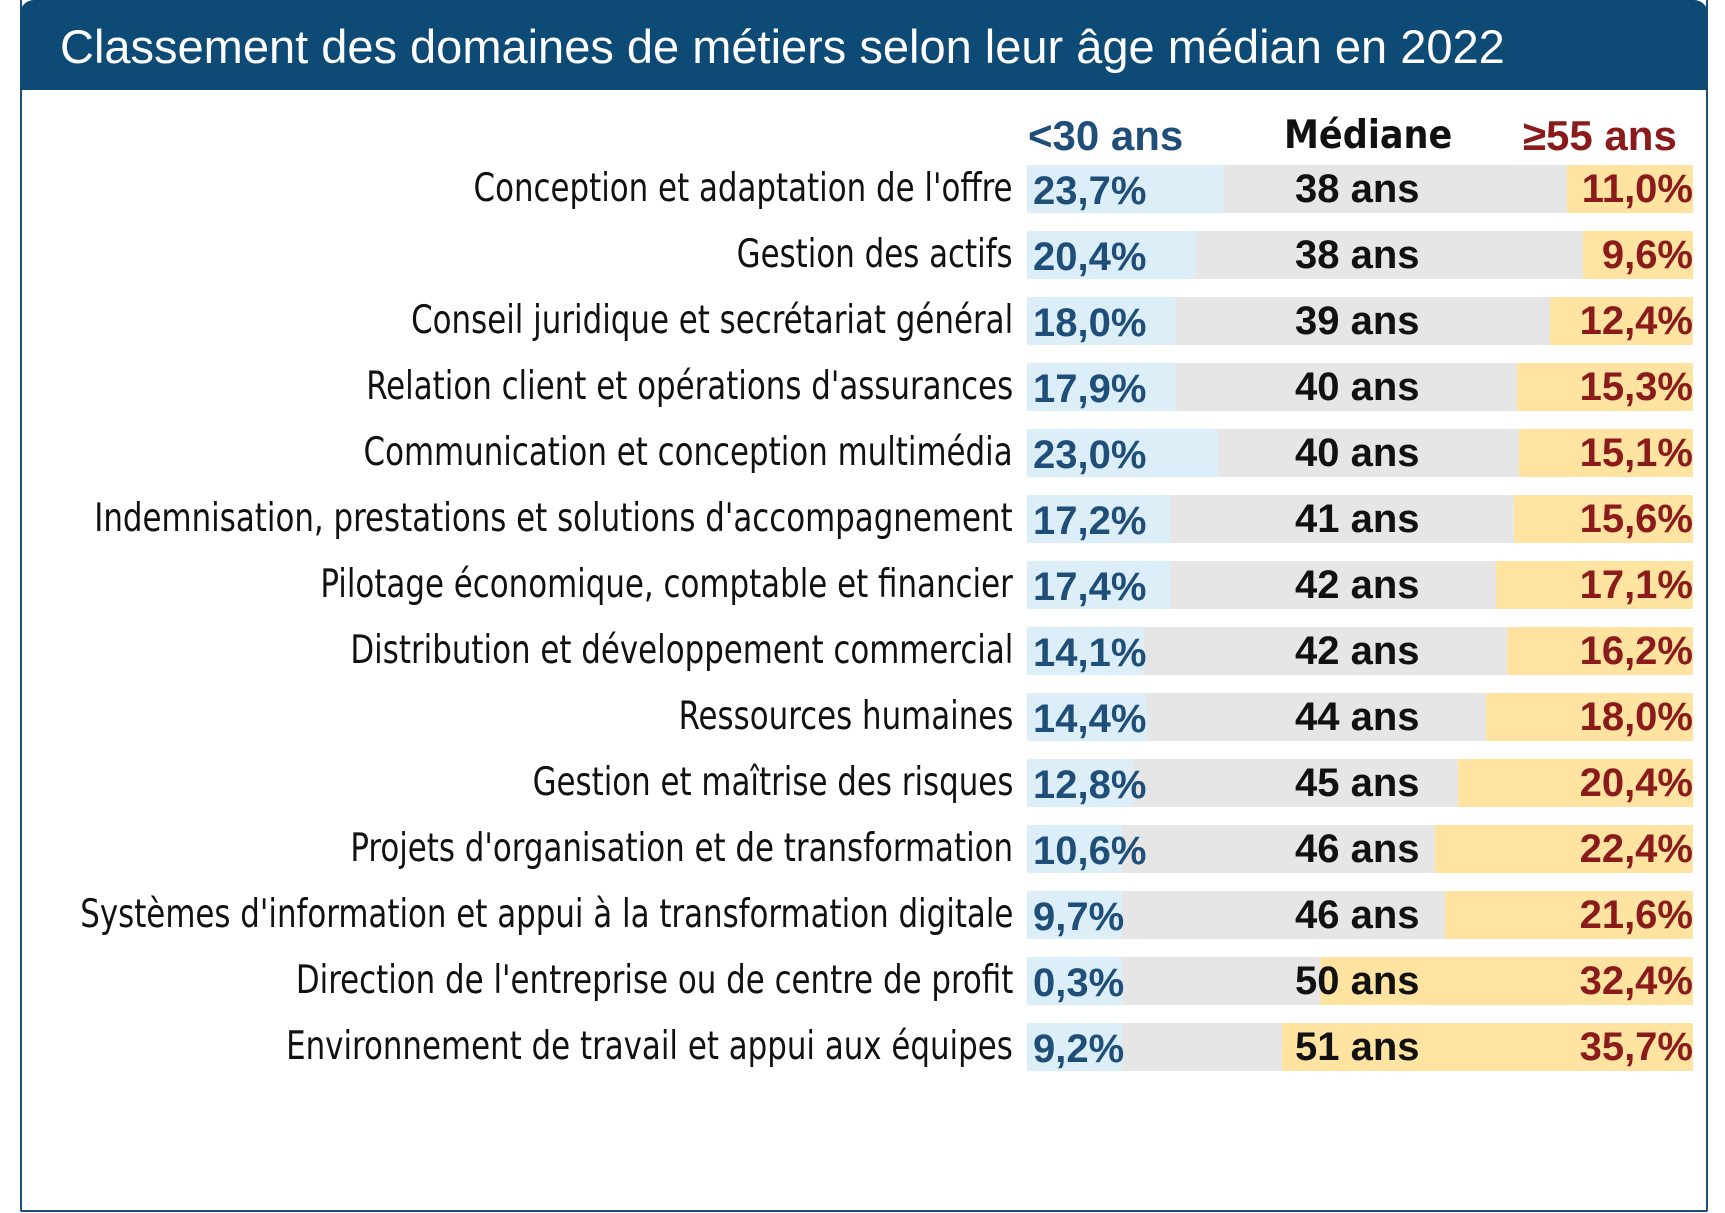 The image size is (1725, 1213). What do you see at coordinates (1636, 387) in the screenshot?
I see `value-over-55: 15,3%` at bounding box center [1636, 387].